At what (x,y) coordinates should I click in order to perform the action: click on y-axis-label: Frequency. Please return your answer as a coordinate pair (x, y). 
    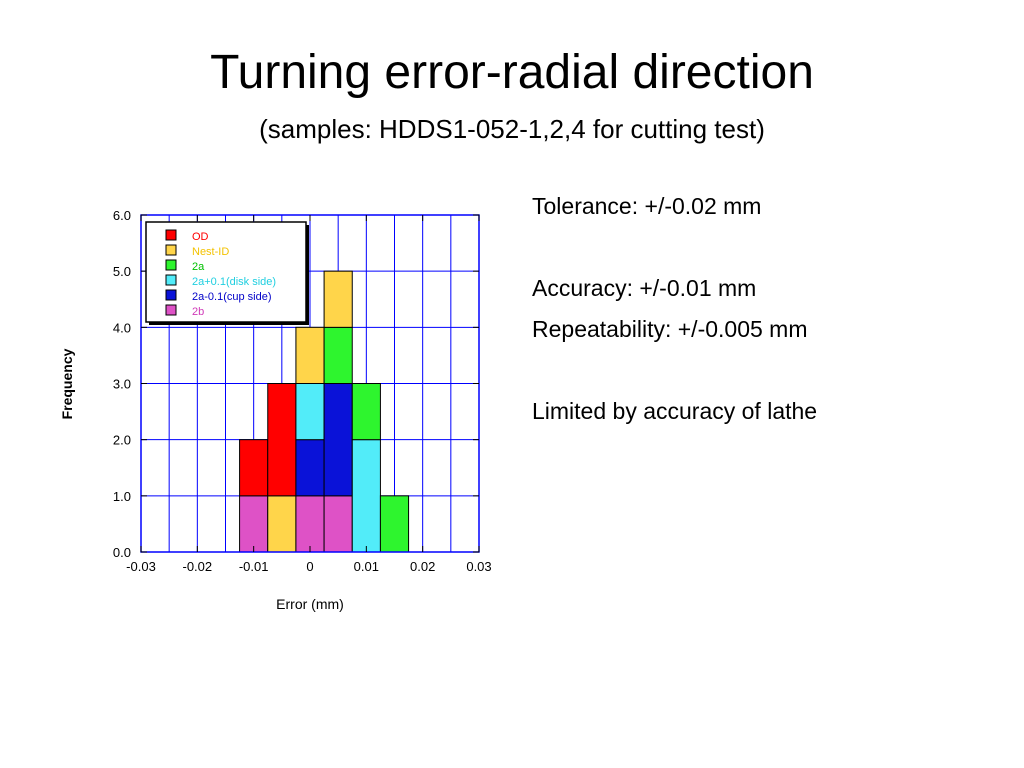
    Looking at the image, I should click on (67, 383).